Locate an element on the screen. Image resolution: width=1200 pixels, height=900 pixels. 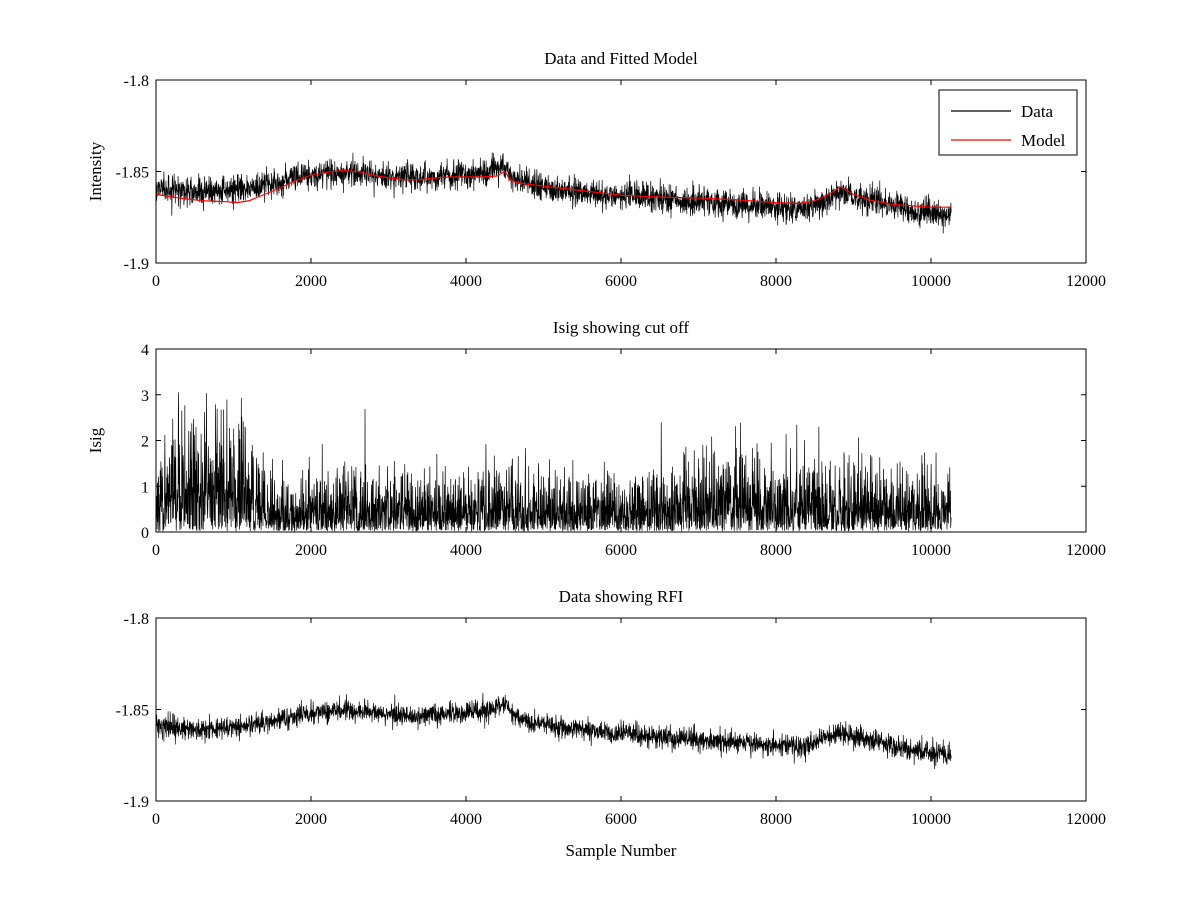
series-isig-line is located at coordinates (554, 462).